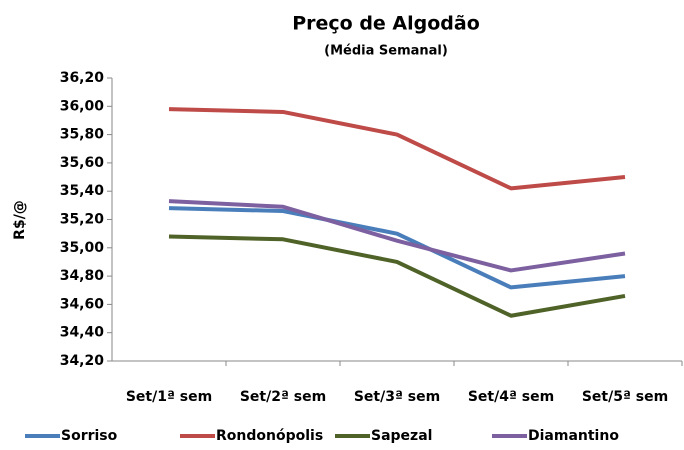 Image resolution: width=684 pixels, height=450 pixels. I want to click on y-tick-label: 35,60, so click(82, 163).